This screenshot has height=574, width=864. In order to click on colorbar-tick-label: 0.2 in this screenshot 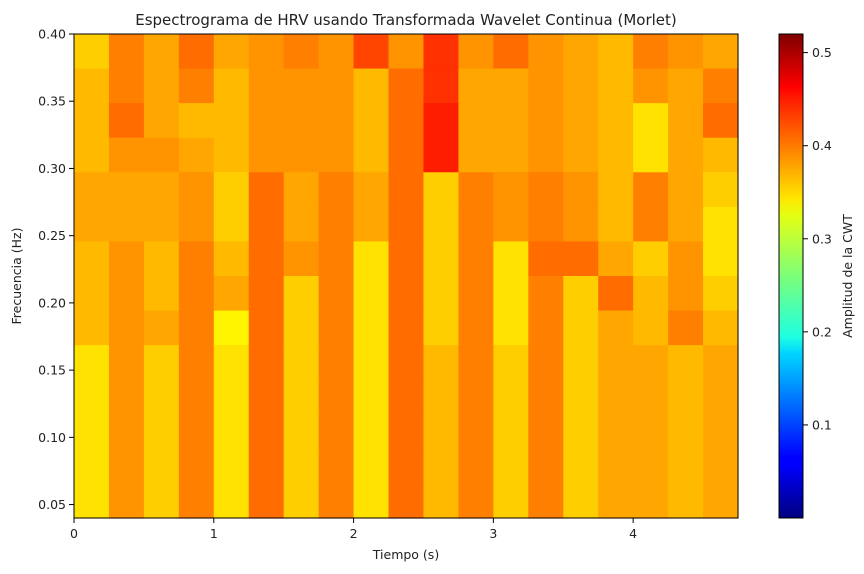, I will do `click(822, 331)`.